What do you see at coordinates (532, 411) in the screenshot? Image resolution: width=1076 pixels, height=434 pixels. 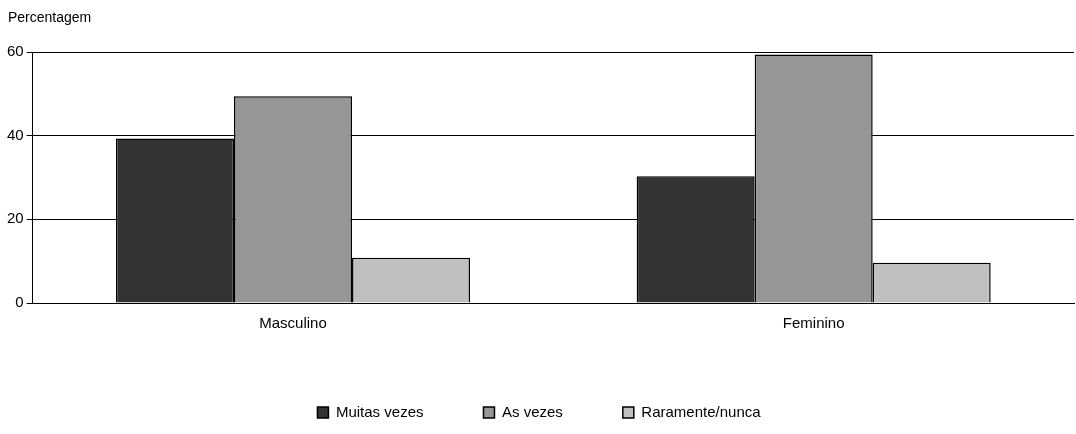 I see `legend-label: As vezes` at bounding box center [532, 411].